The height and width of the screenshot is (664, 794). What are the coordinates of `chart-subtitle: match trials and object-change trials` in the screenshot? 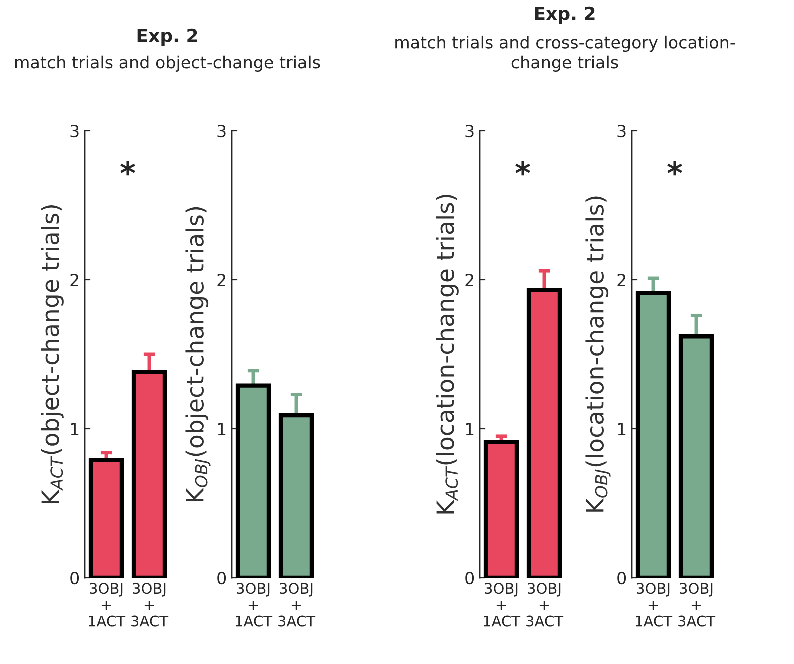 It's located at (167, 64).